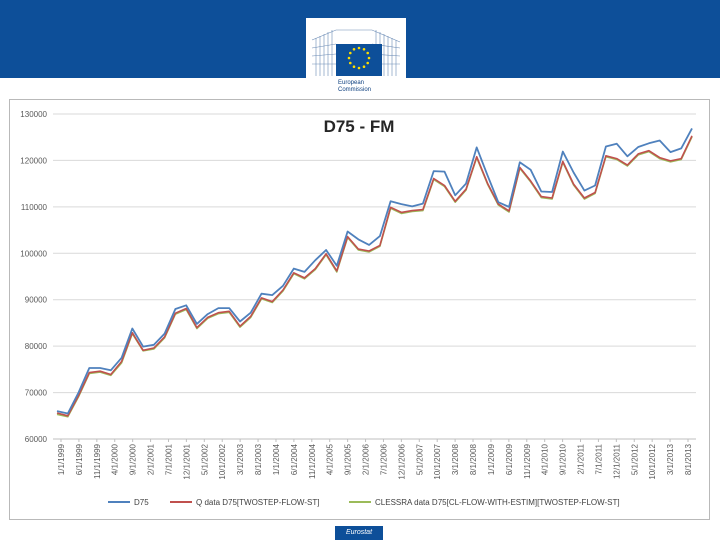 This screenshot has width=720, height=540. Describe the element at coordinates (61, 459) in the screenshot. I see `x-tick-label: 1/1/1999` at that location.